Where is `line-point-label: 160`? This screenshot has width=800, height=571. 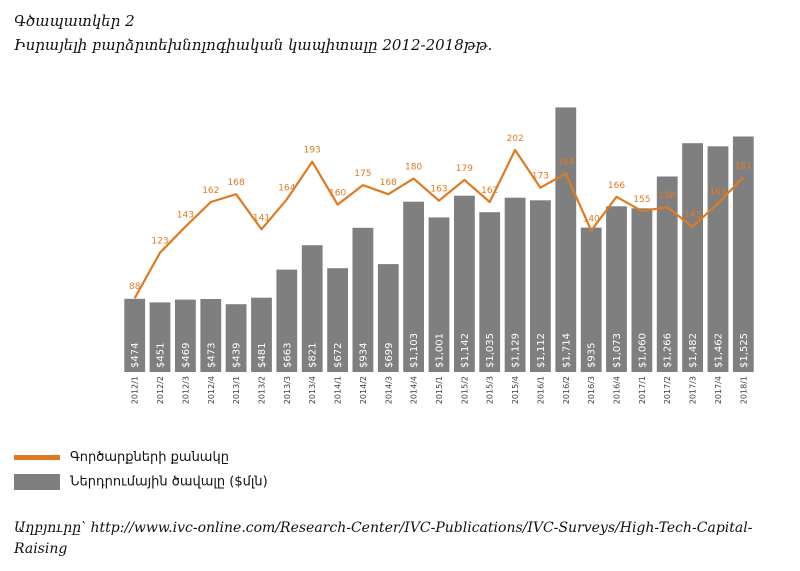
line-point-label: 160 is located at coordinates (337, 194).